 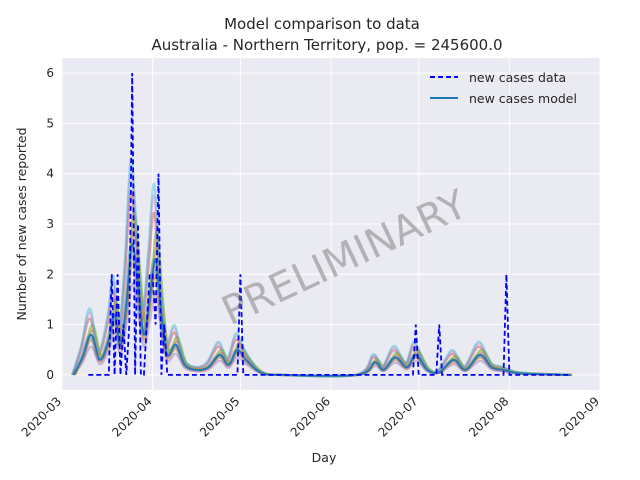 I want to click on y-tick-label: 2, so click(x=50, y=274).